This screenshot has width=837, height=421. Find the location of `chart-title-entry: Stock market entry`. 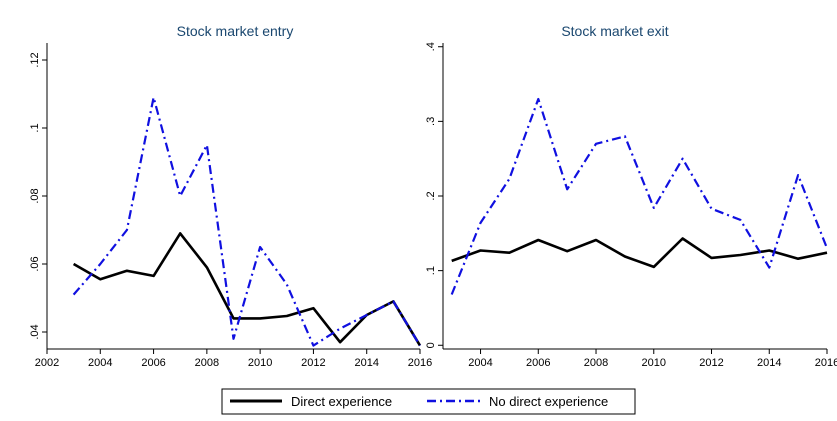

chart-title-entry: Stock market entry is located at coordinates (235, 31).